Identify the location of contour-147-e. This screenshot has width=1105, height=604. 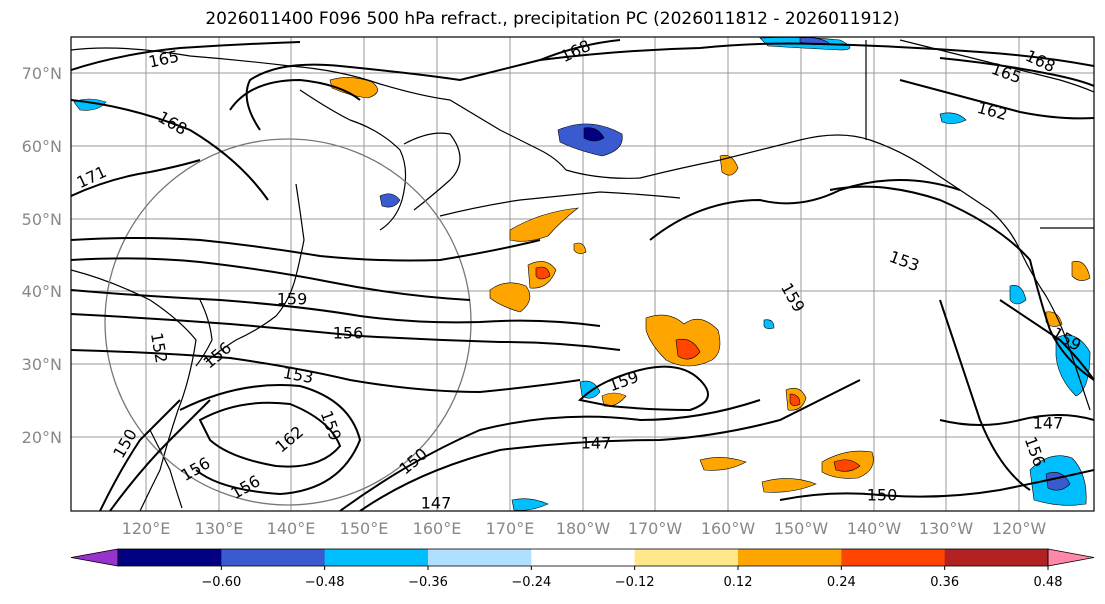
(936, 485).